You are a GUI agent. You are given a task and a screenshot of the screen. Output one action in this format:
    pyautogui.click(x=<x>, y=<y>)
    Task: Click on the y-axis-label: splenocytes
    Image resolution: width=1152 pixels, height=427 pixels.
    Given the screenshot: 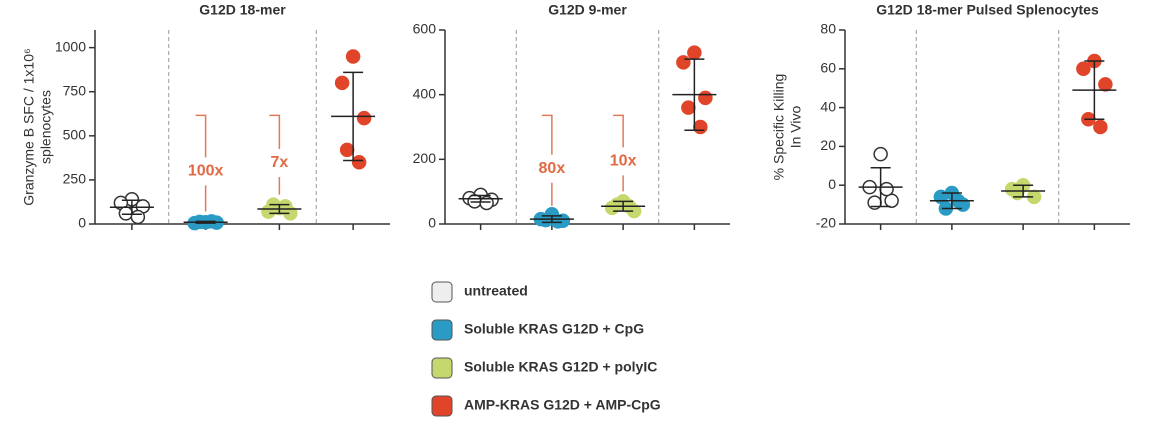 What is the action you would take?
    pyautogui.click(x=46, y=127)
    